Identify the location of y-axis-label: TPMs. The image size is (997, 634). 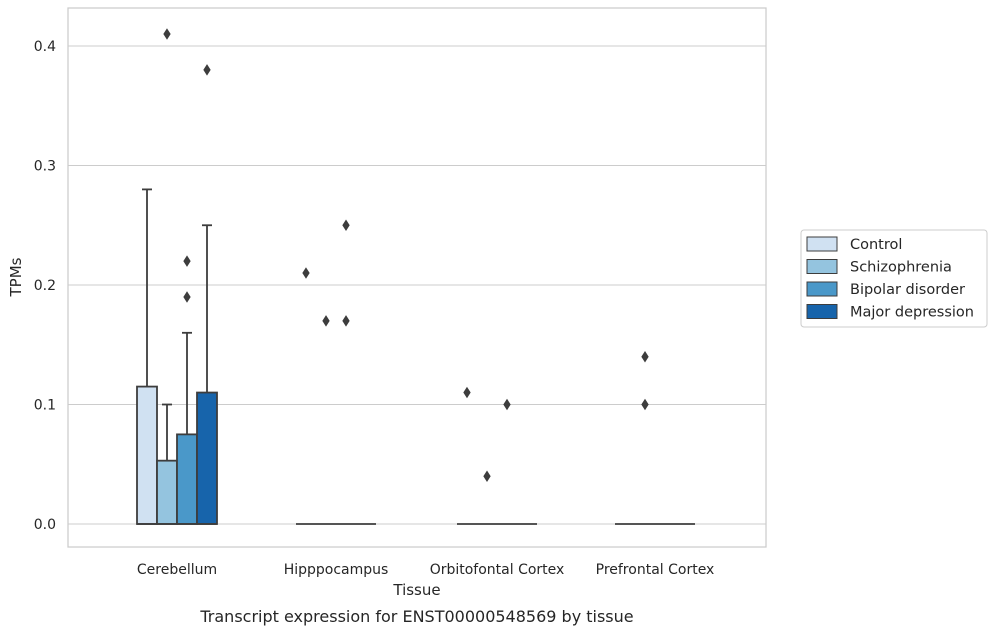
(16, 277).